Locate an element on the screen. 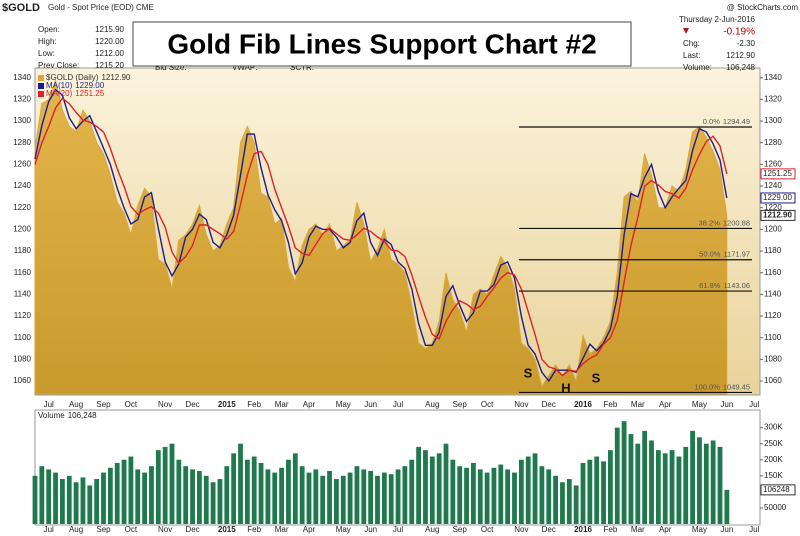  x-tick-label: 2015 is located at coordinates (227, 529).